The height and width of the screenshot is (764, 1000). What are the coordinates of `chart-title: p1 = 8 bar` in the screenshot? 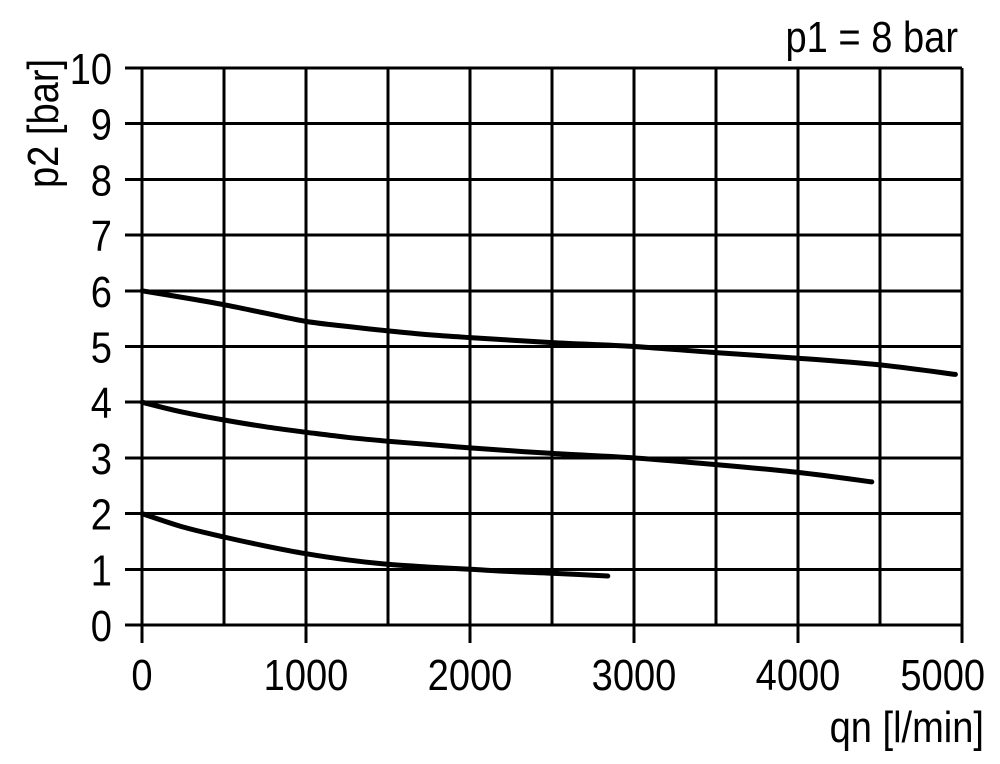 It's located at (872, 37).